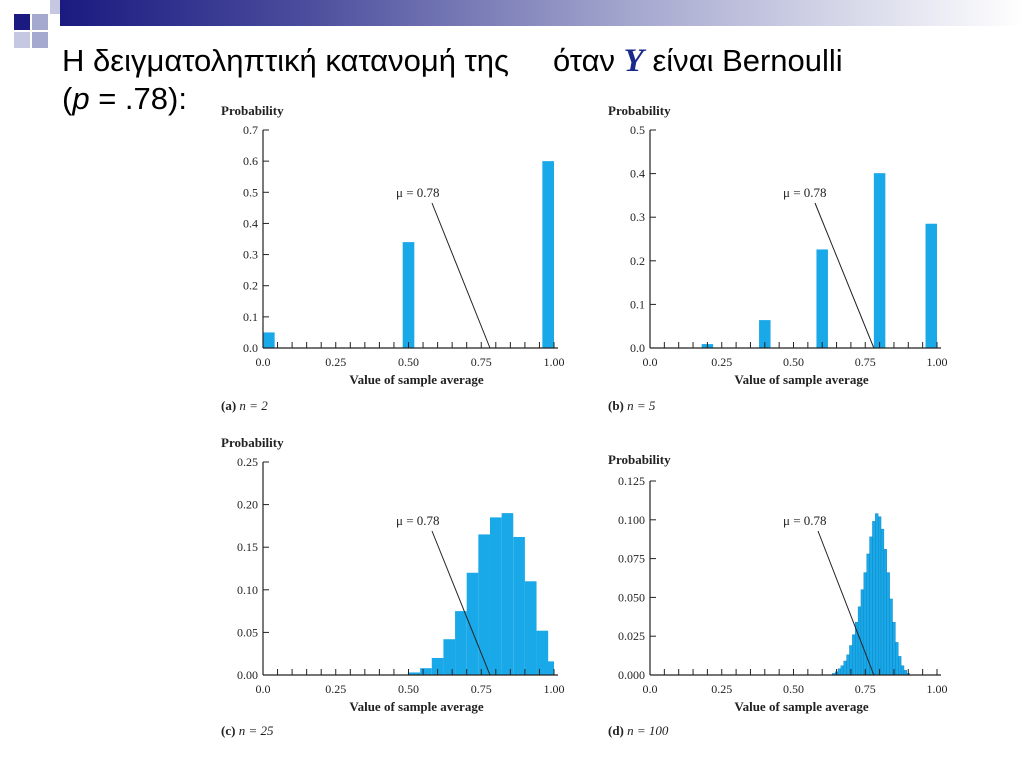 The image size is (1024, 768). Describe the element at coordinates (285, 60) in the screenshot. I see `title-text-1: Η δειγματοληπτική κατανομή της` at that location.